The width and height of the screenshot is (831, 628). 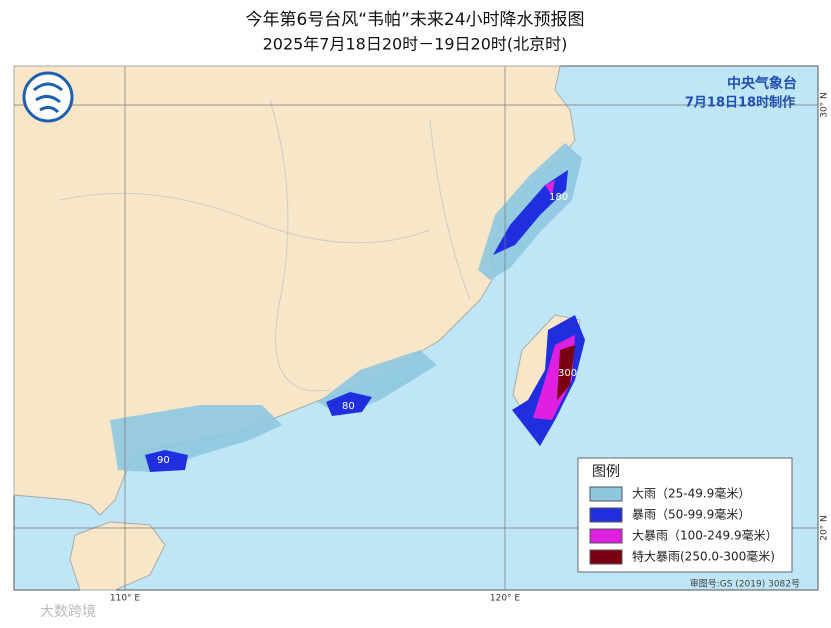 I want to click on legend-label: 暴雨（50-99.9毫米）, so click(x=691, y=514).